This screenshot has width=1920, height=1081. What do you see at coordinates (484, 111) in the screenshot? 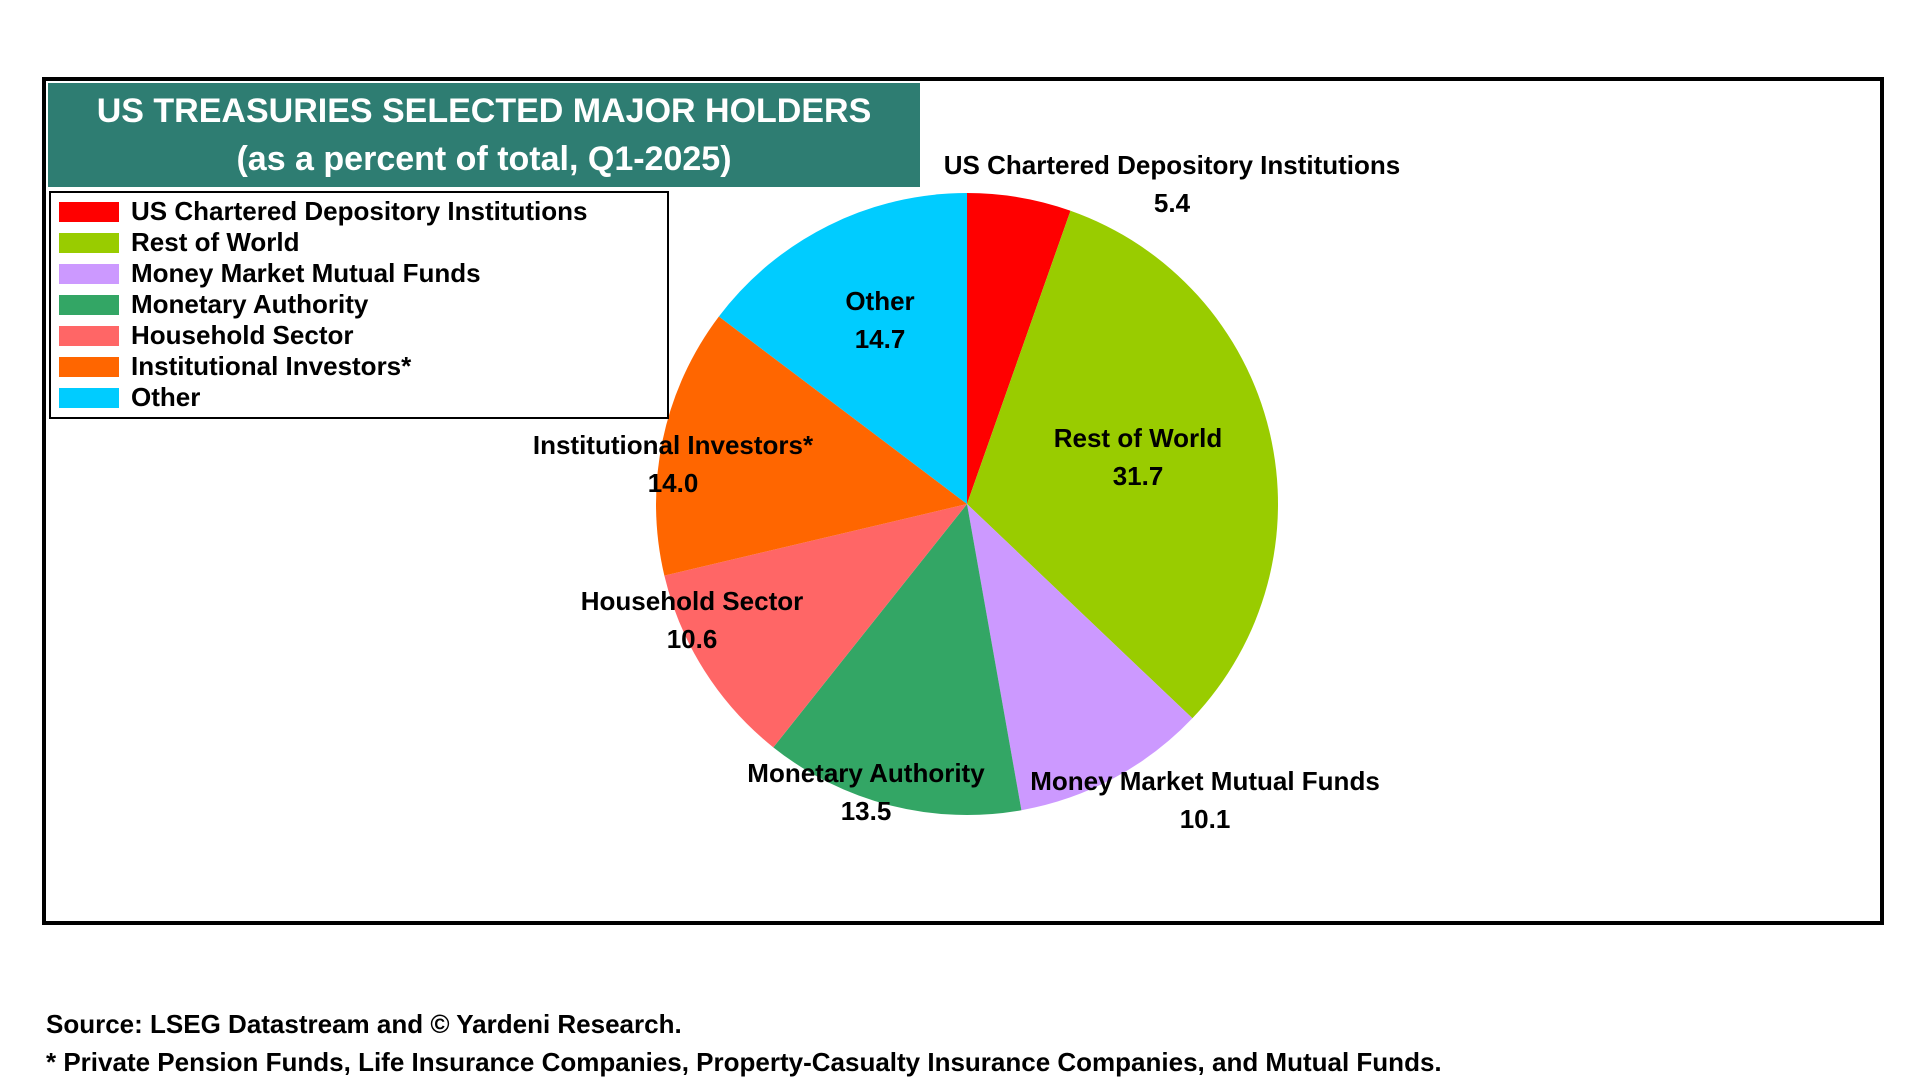
I see `chart-title: US TREASURIES SELECTED MAJOR HOLDERS` at bounding box center [484, 111].